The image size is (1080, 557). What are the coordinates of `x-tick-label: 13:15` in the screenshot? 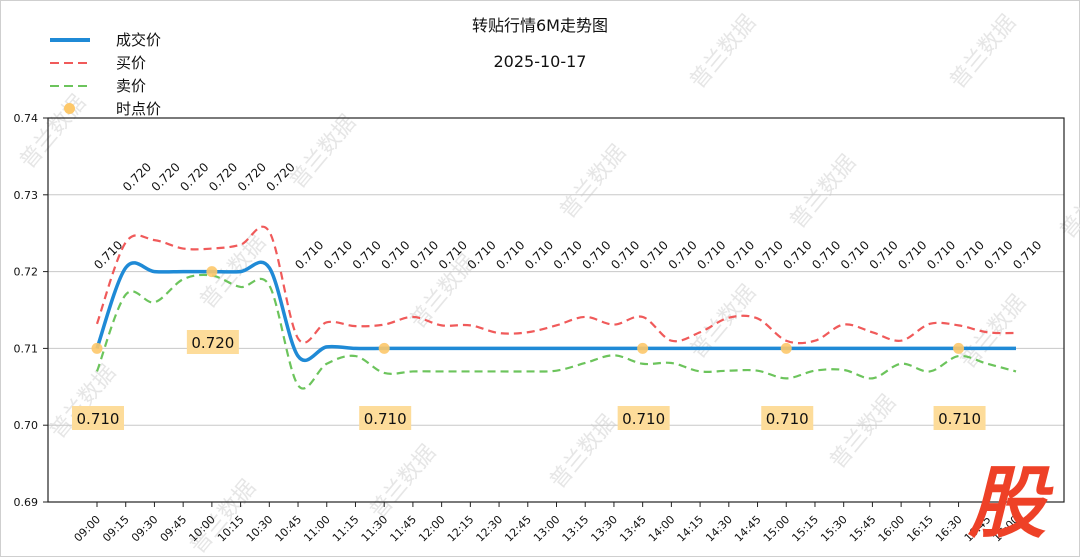 It's located at (576, 529).